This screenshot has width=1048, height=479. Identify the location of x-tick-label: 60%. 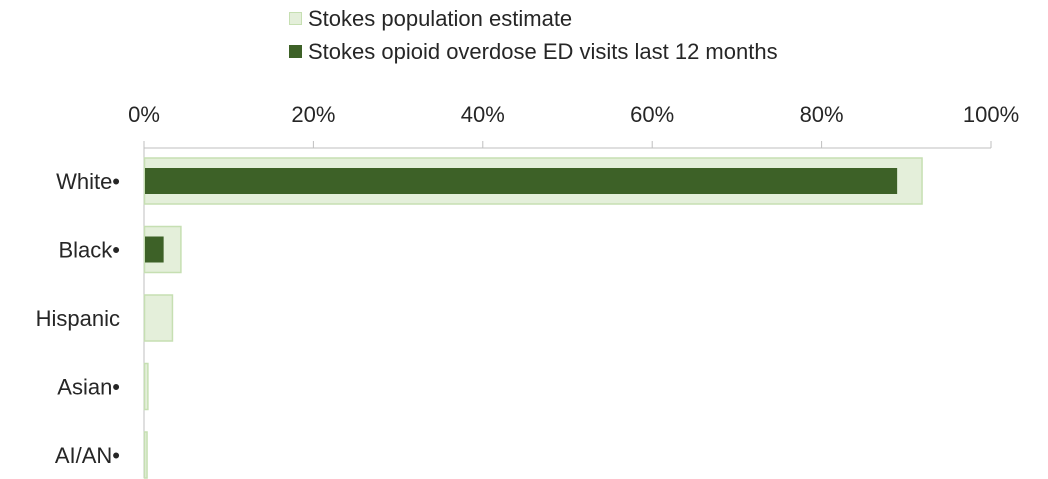
(652, 114).